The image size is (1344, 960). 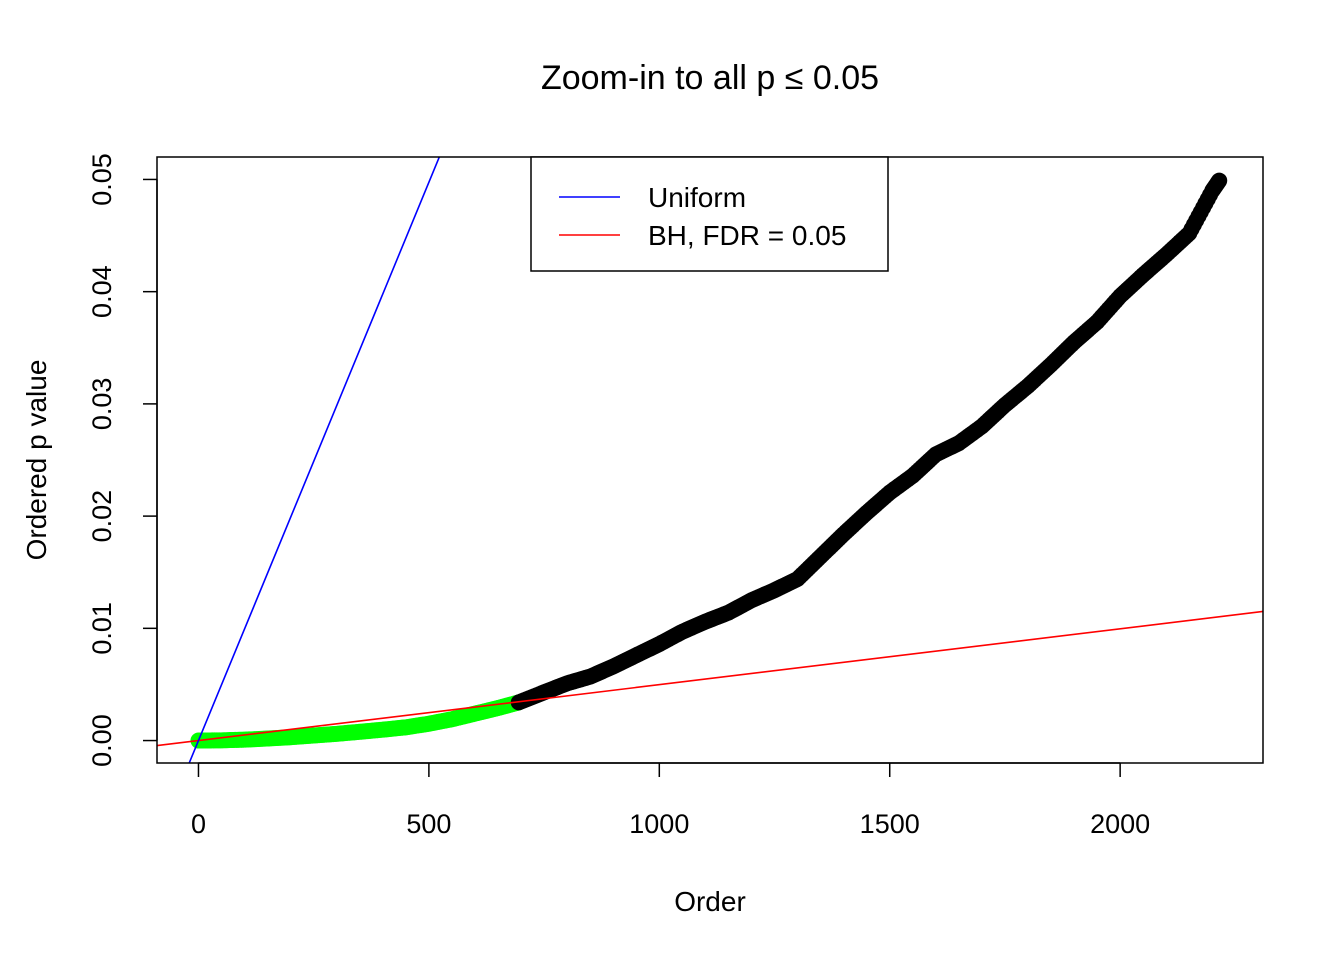 What do you see at coordinates (659, 824) in the screenshot?
I see `x-tick-label: 1000` at bounding box center [659, 824].